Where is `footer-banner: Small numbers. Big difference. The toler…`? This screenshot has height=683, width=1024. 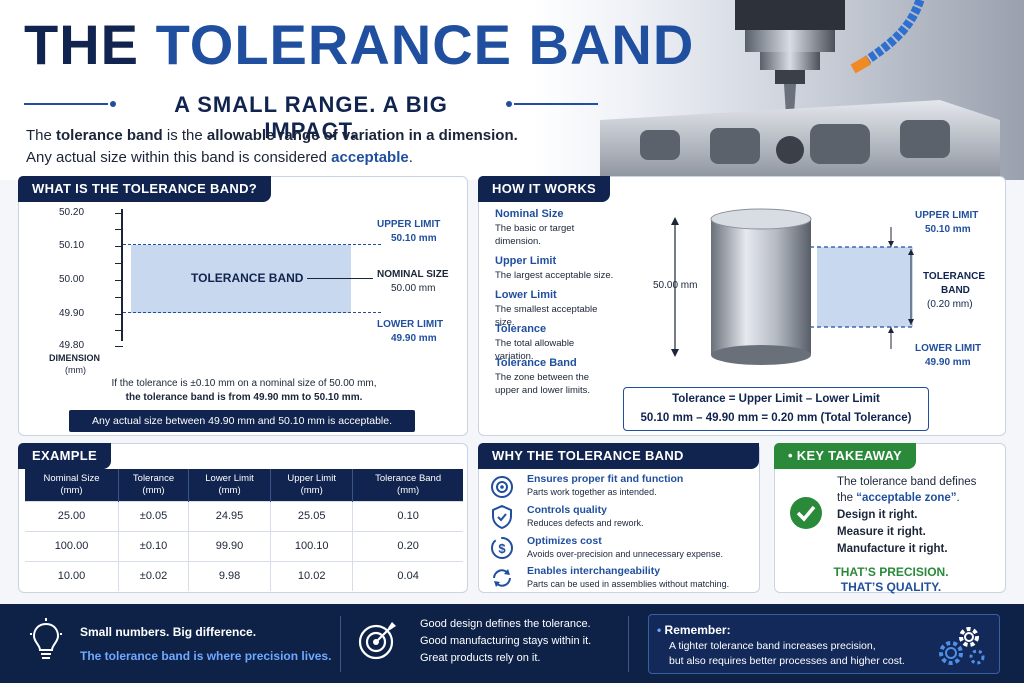
footer-banner: Small numbers. Big difference. The toler… is located at coordinates (512, 643).